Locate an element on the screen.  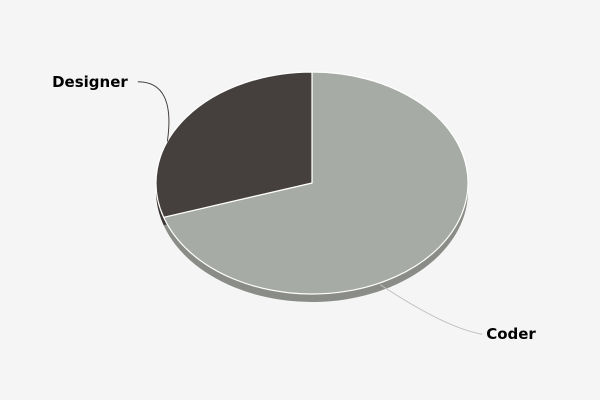
pie-connector-designer is located at coordinates (153, 112).